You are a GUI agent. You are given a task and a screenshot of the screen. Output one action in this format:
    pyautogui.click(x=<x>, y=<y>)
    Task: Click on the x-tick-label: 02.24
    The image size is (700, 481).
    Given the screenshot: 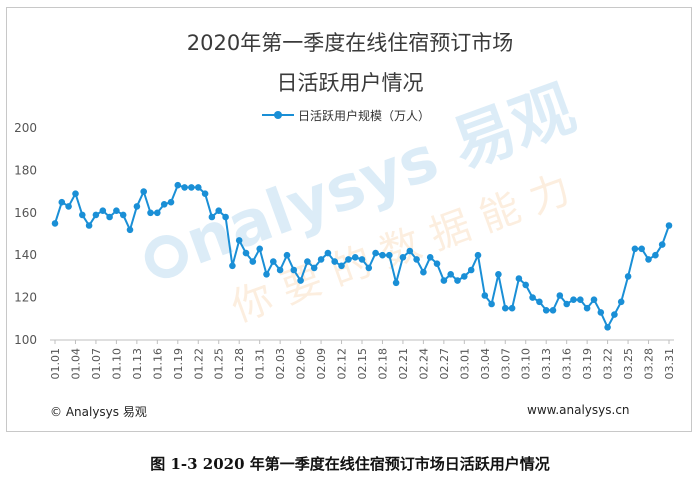 What is the action you would take?
    pyautogui.click(x=423, y=364)
    